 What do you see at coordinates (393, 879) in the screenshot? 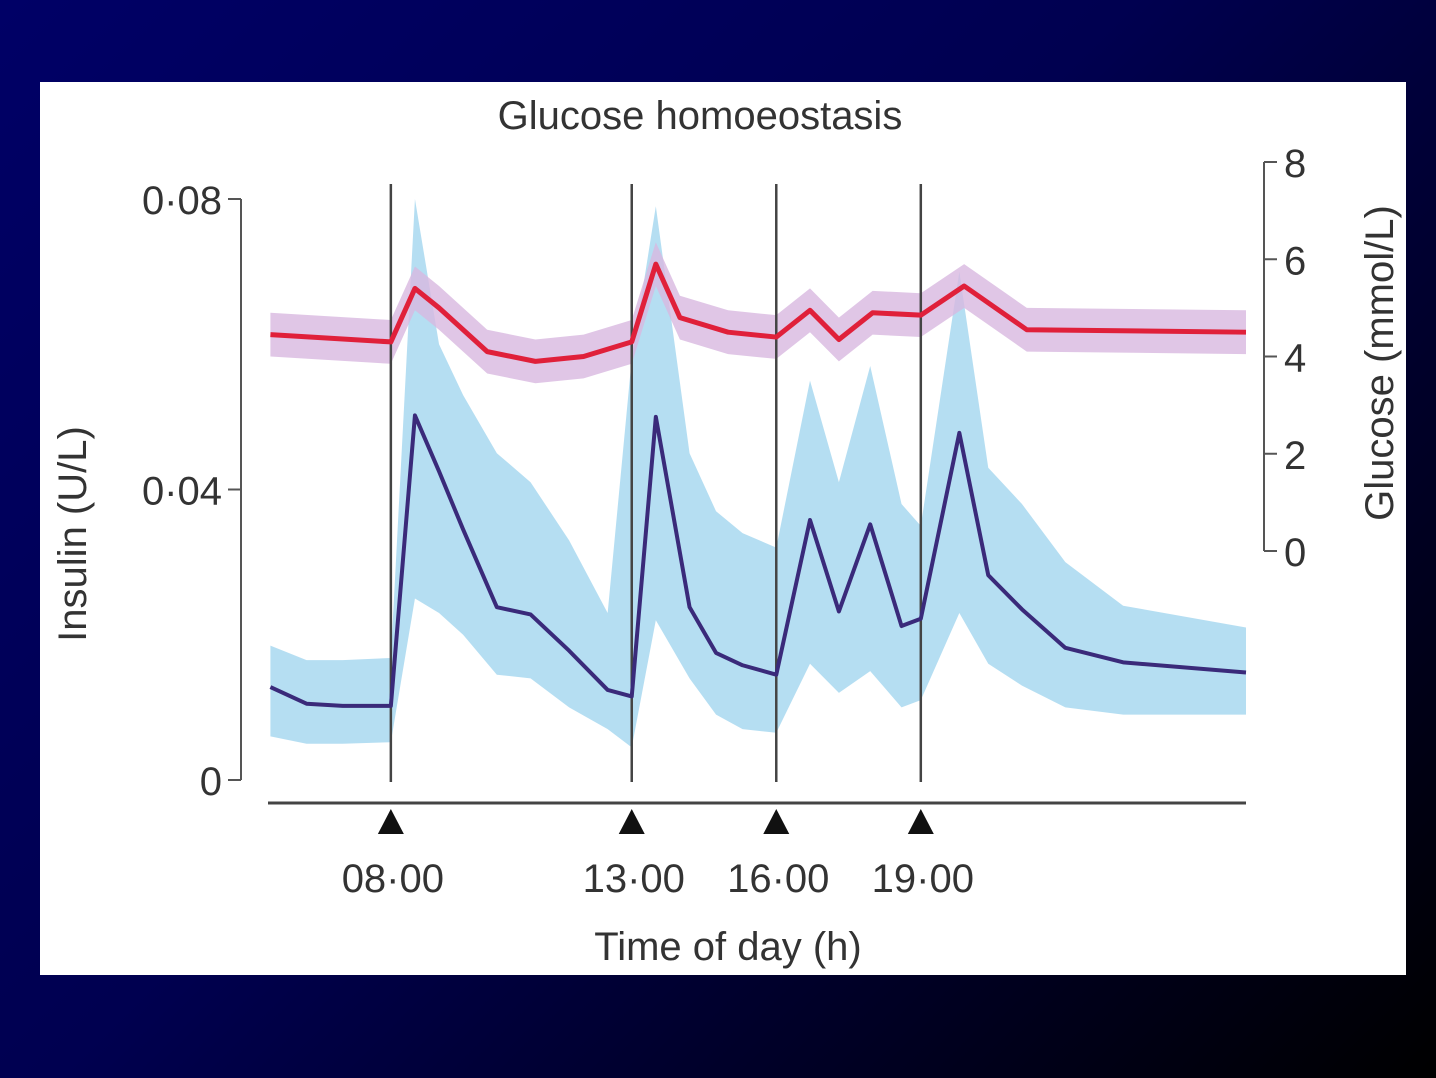
I see `x-tick-label-0: 08·00` at bounding box center [393, 879].